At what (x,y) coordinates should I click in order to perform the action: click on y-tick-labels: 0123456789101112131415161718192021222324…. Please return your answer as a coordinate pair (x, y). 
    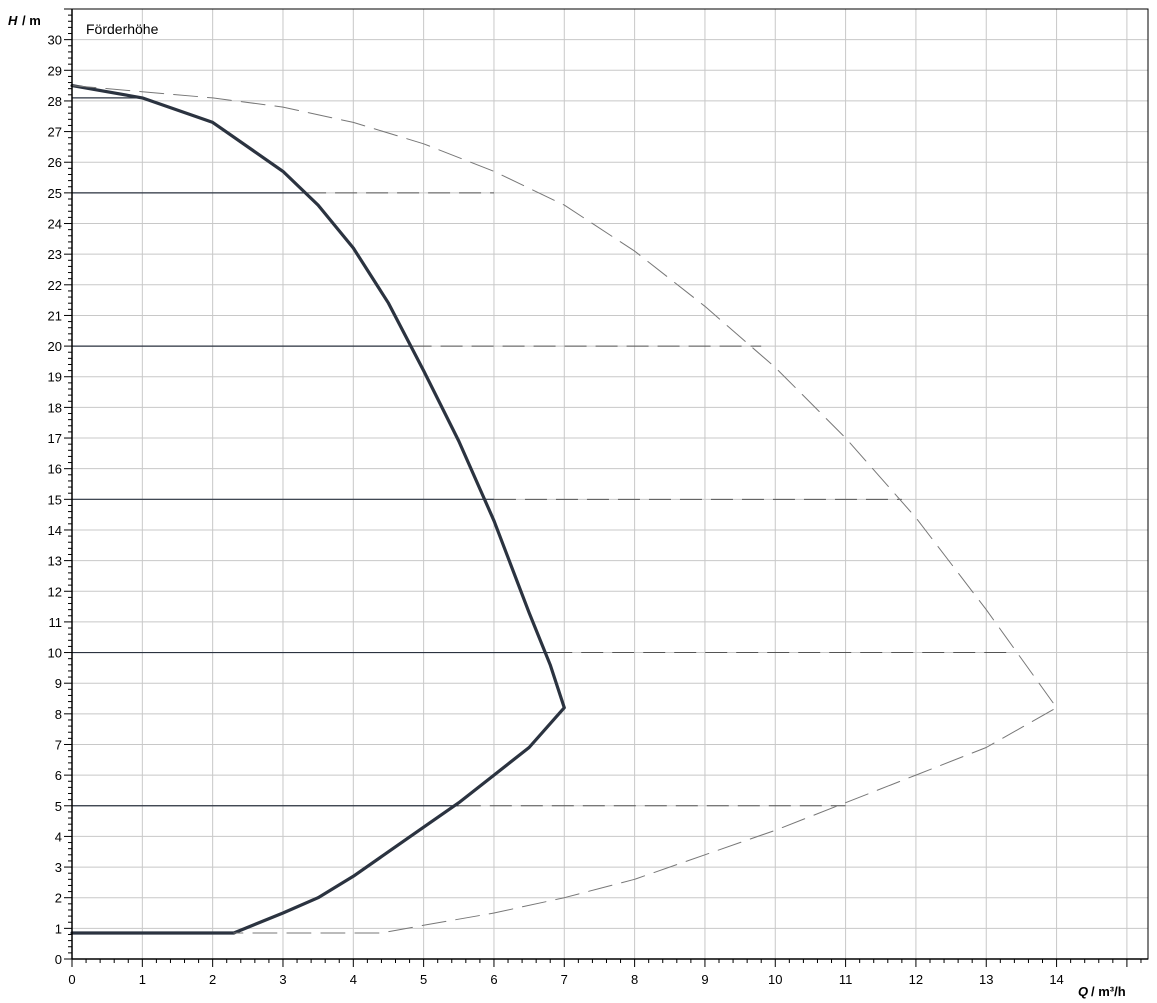
    Looking at the image, I should click on (55, 500).